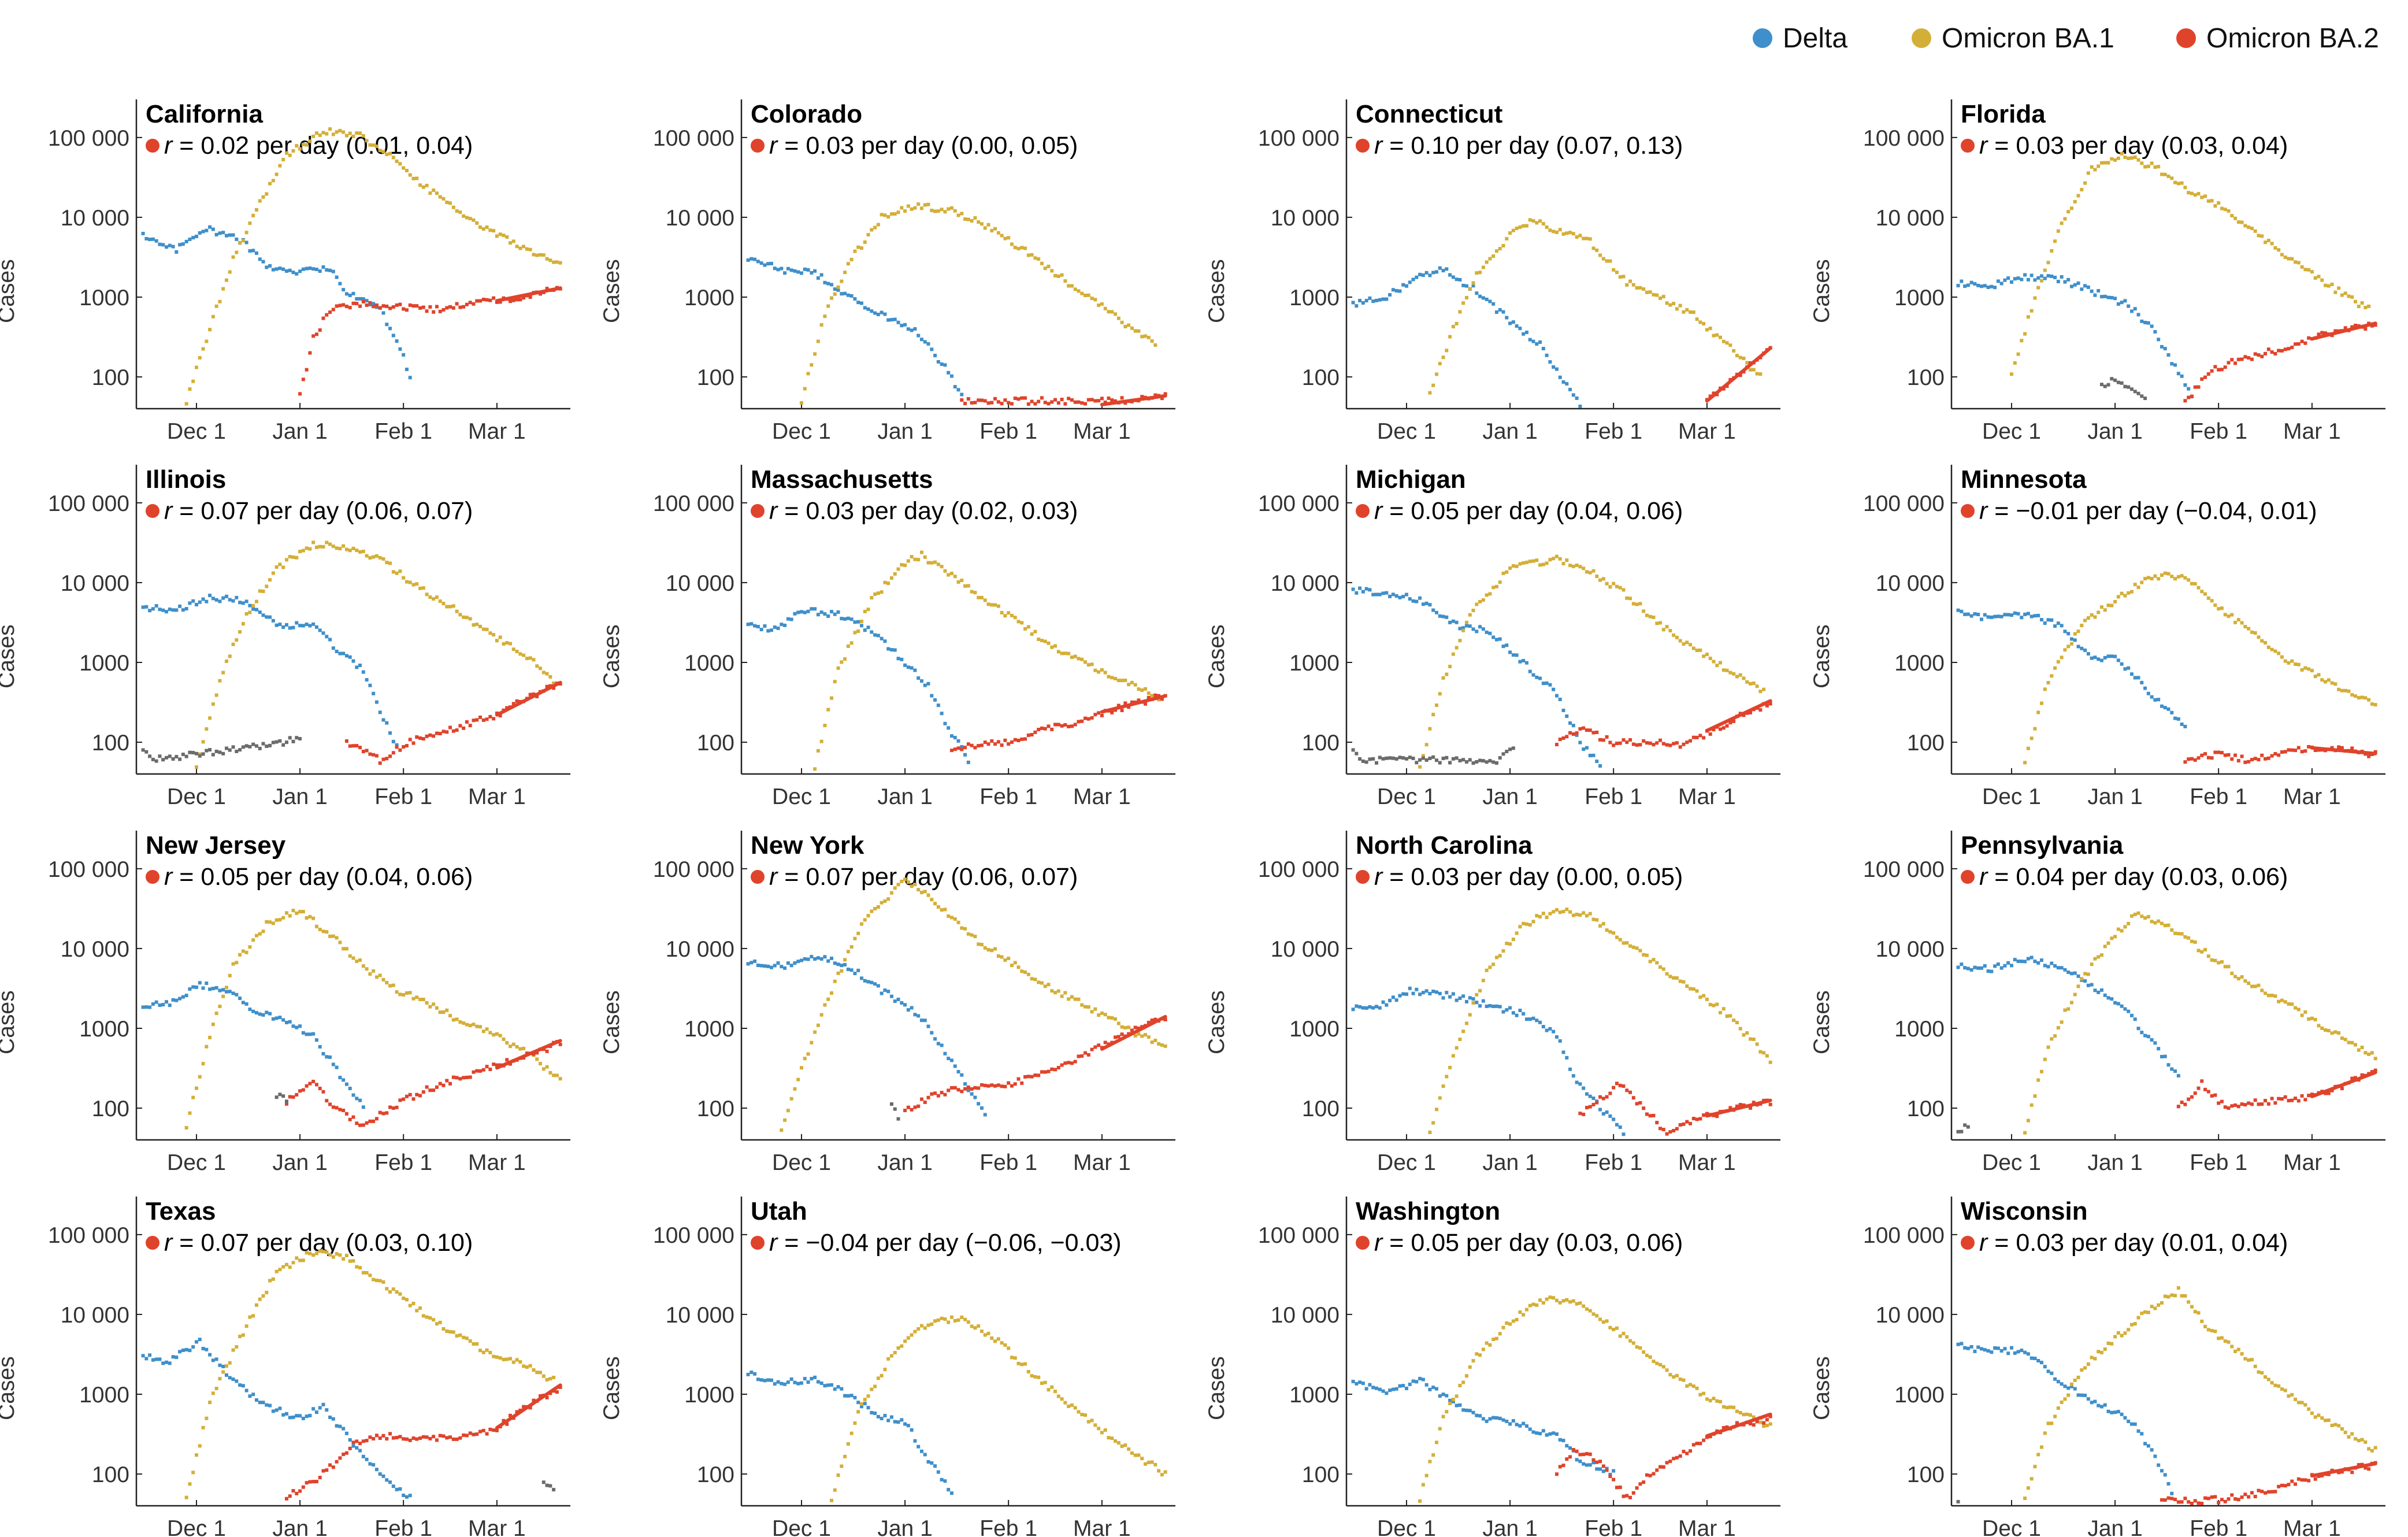  Describe the element at coordinates (548, 1486) in the screenshot. I see `series-other` at that location.